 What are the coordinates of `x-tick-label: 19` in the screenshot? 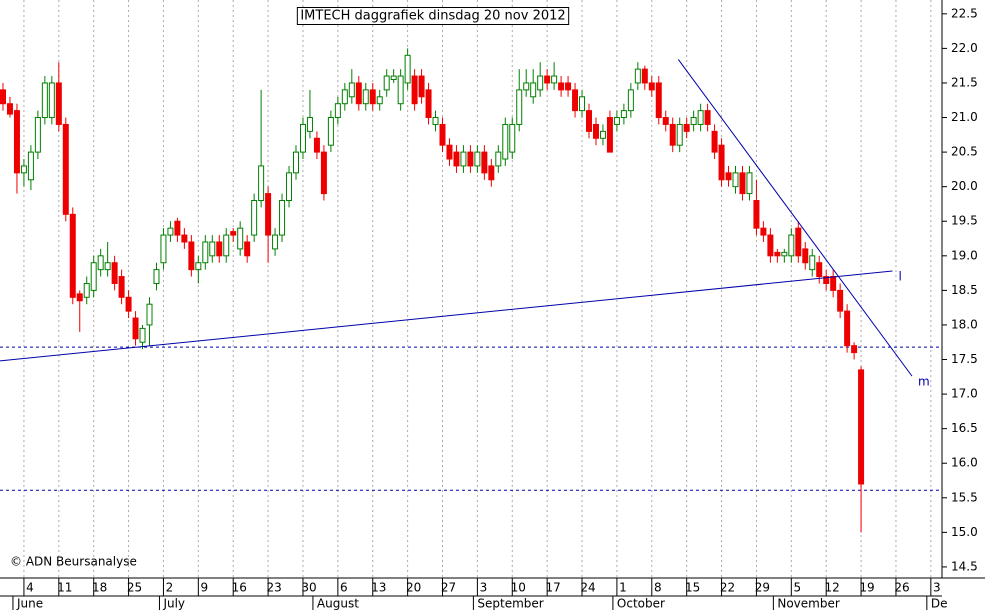 It's located at (866, 588).